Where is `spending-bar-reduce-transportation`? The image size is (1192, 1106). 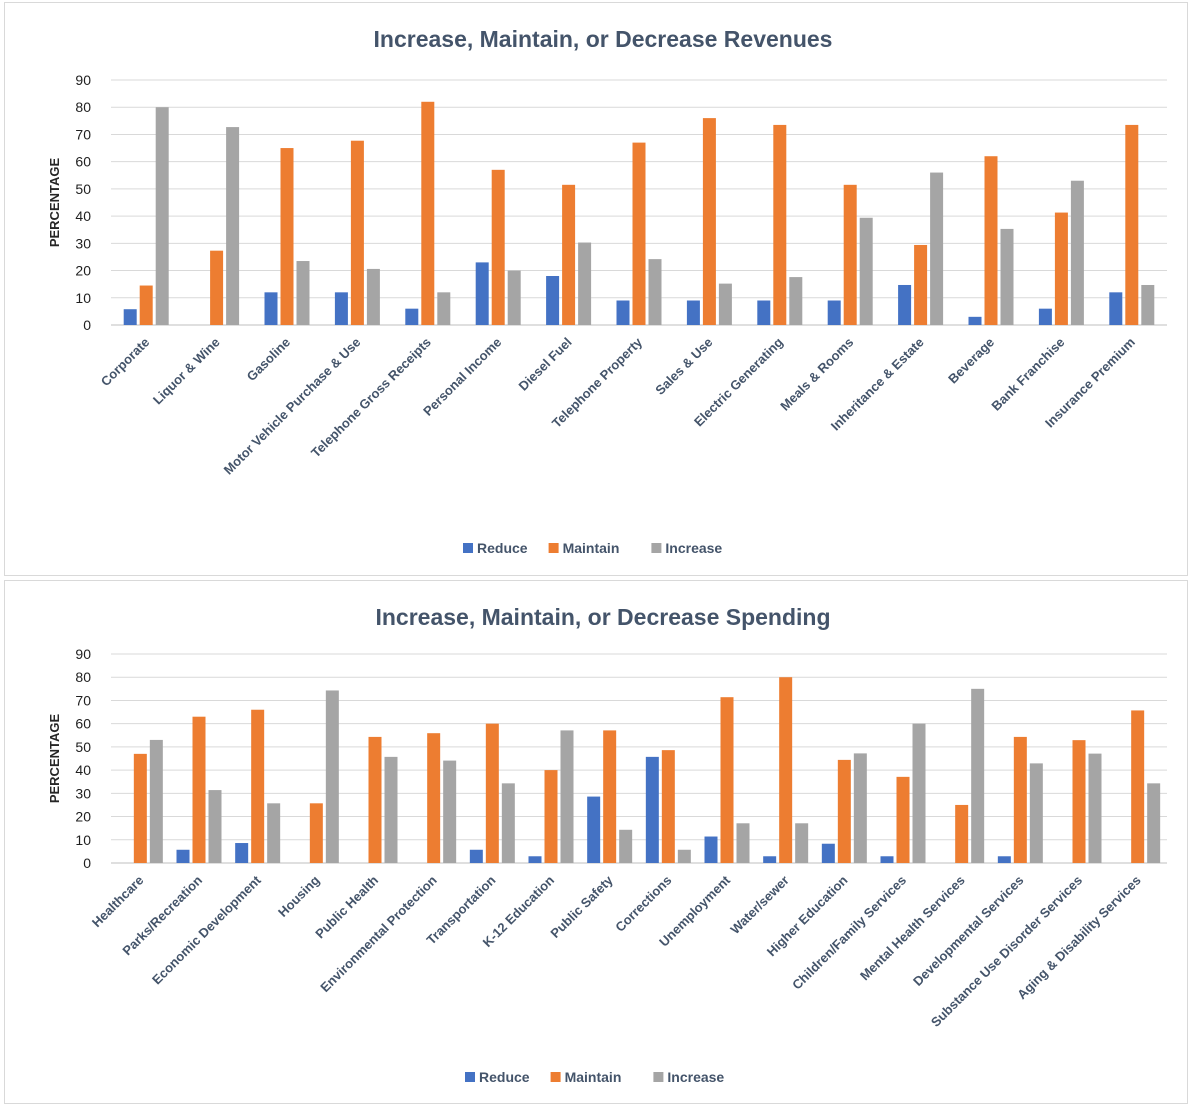
spending-bar-reduce-transportation is located at coordinates (476, 856).